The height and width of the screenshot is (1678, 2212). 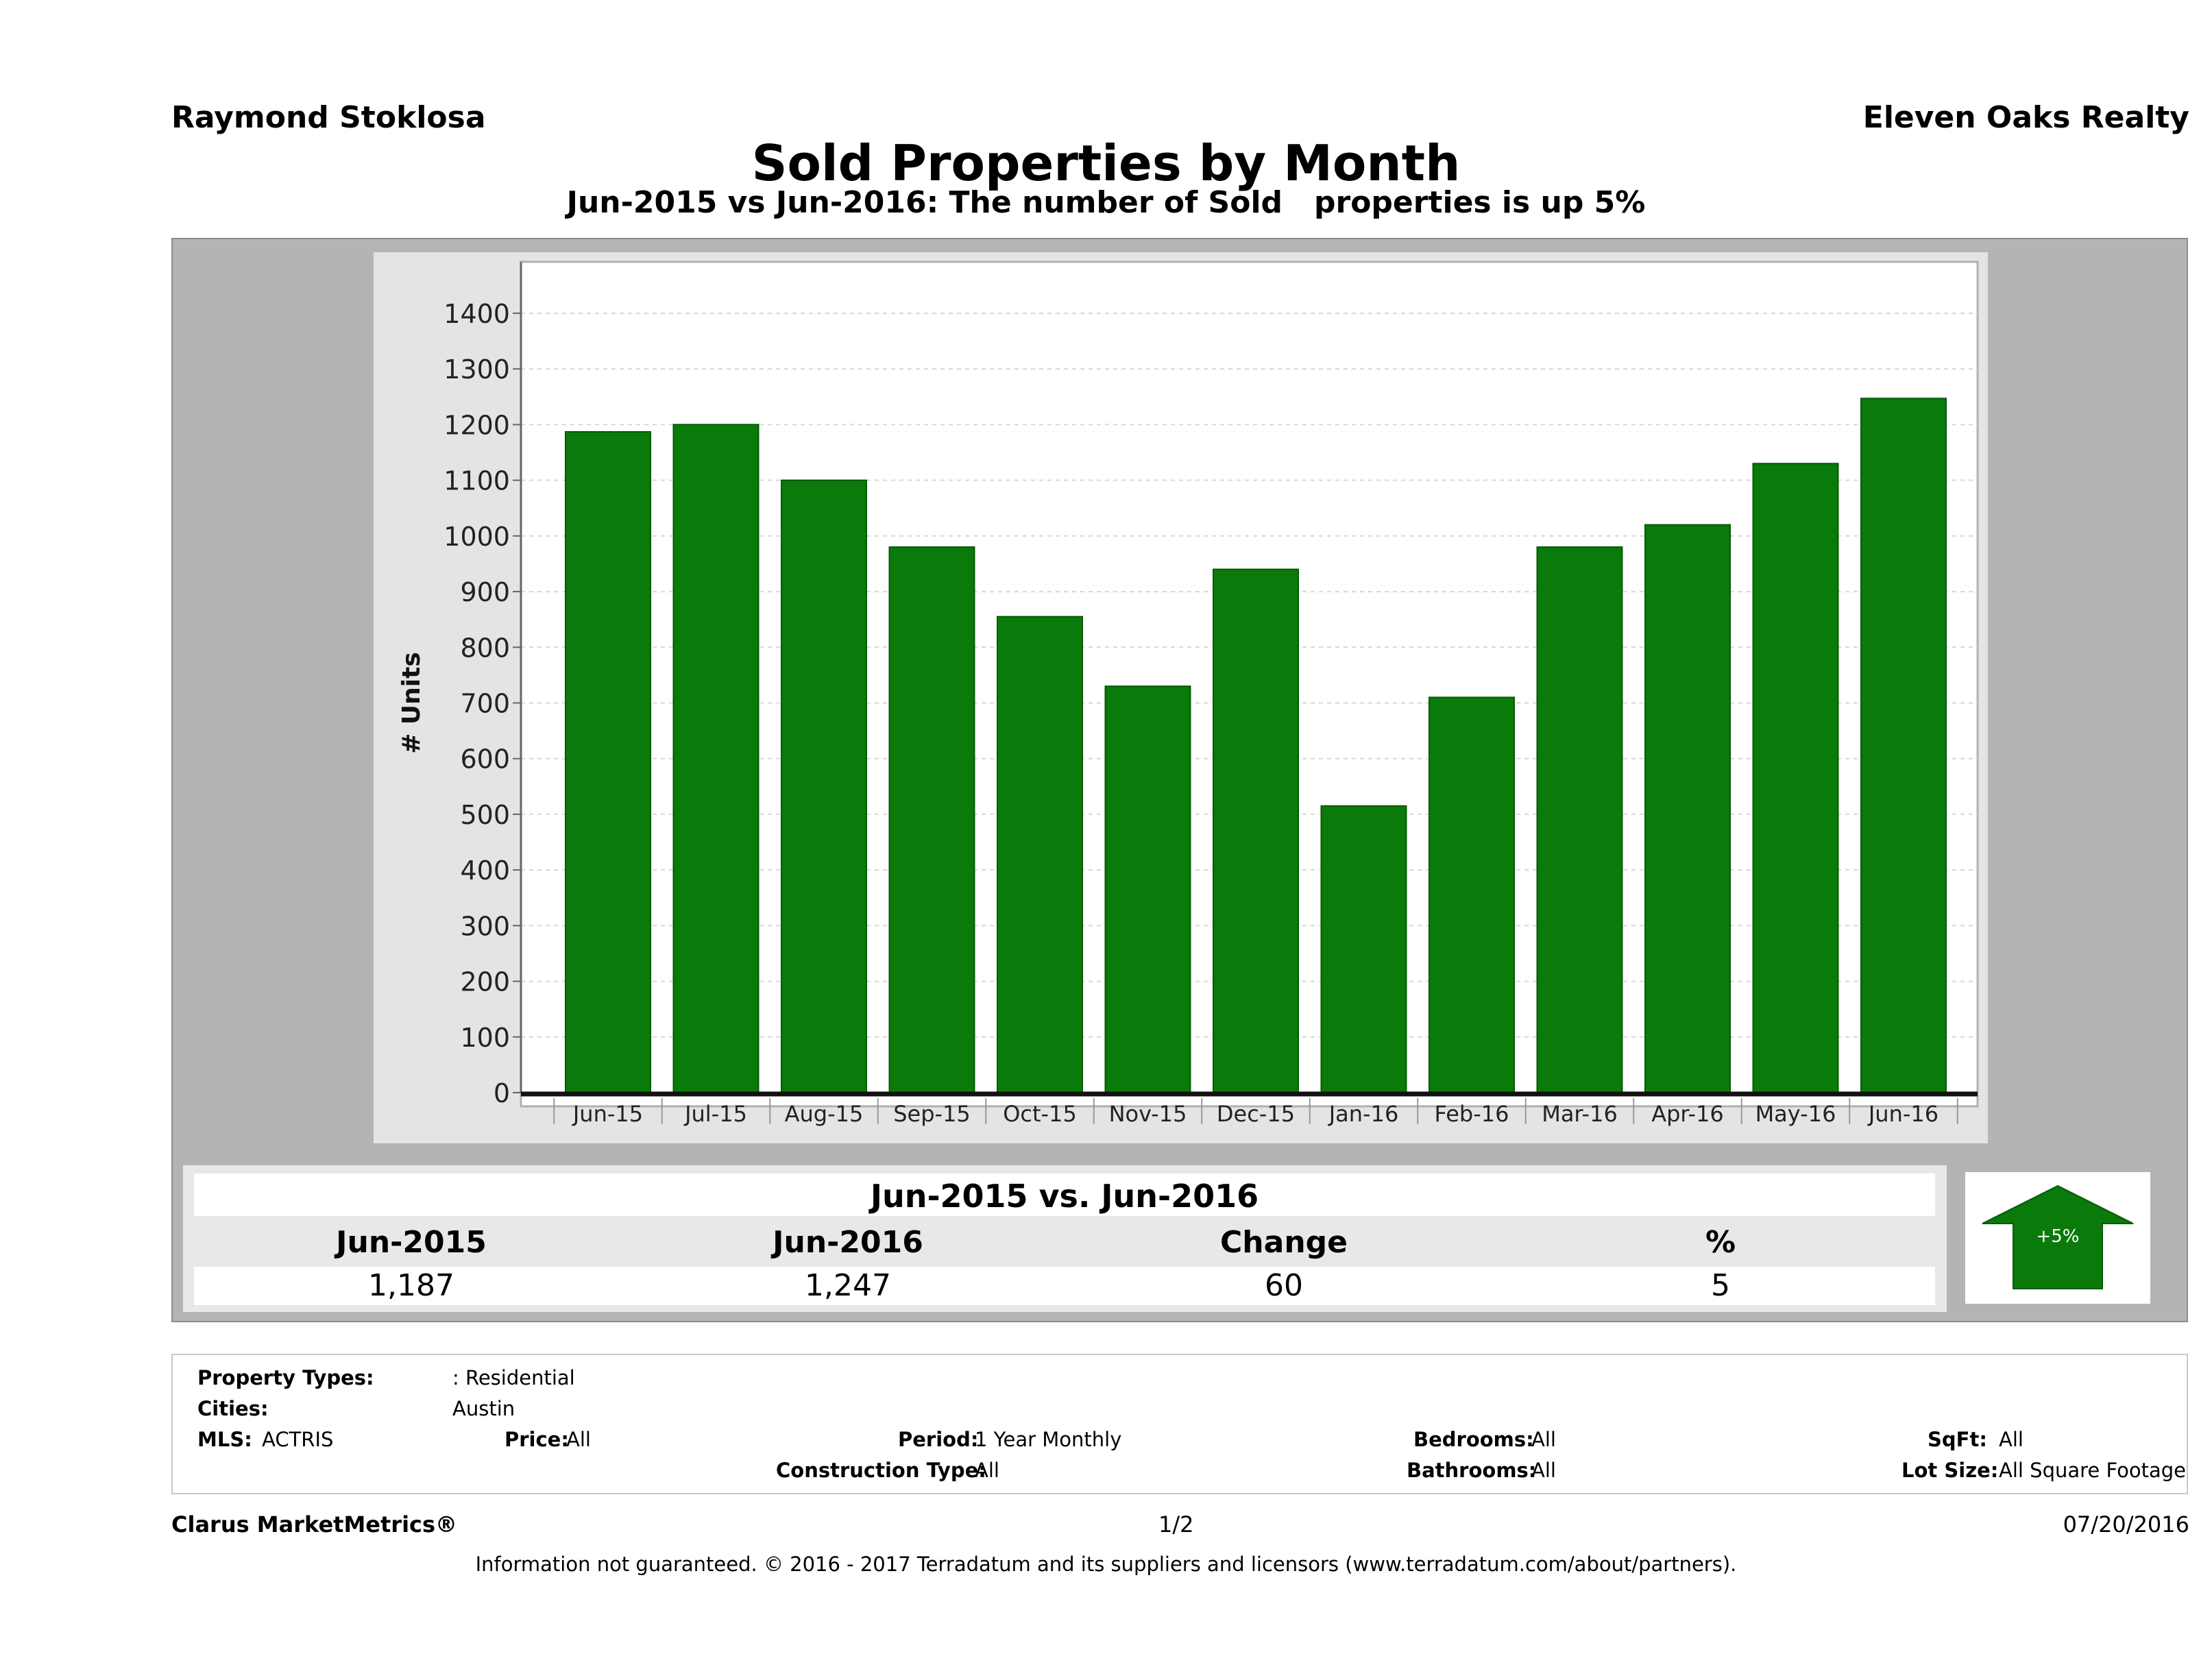 What do you see at coordinates (476, 537) in the screenshot?
I see `y-tick-label: 1000` at bounding box center [476, 537].